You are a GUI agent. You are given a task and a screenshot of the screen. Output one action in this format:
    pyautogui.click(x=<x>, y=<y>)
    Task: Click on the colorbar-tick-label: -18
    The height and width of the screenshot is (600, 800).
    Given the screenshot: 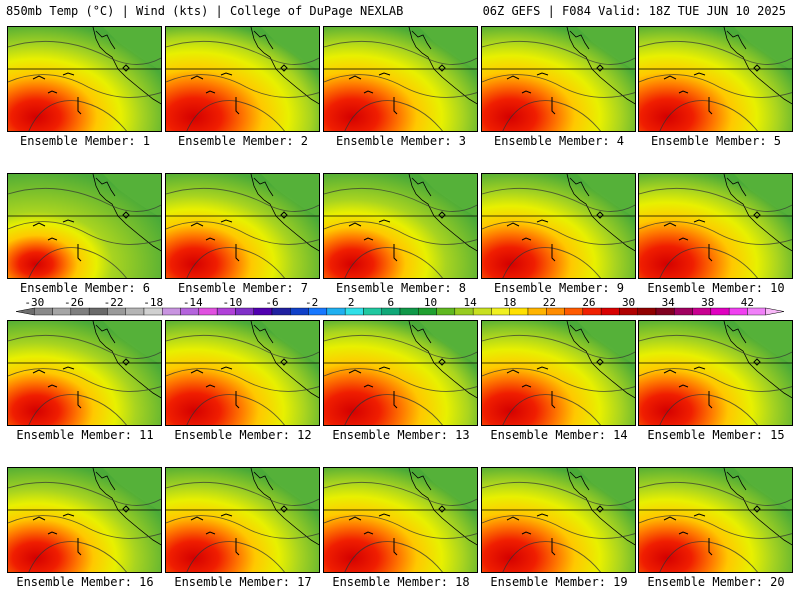 What is the action you would take?
    pyautogui.click(x=153, y=302)
    